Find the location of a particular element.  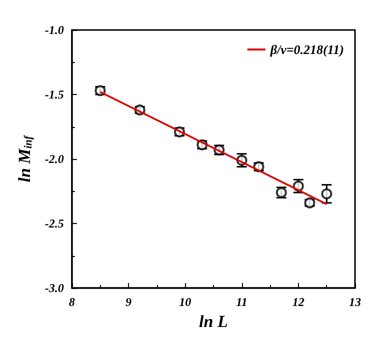

x-tick-label: 11 is located at coordinates (242, 302).